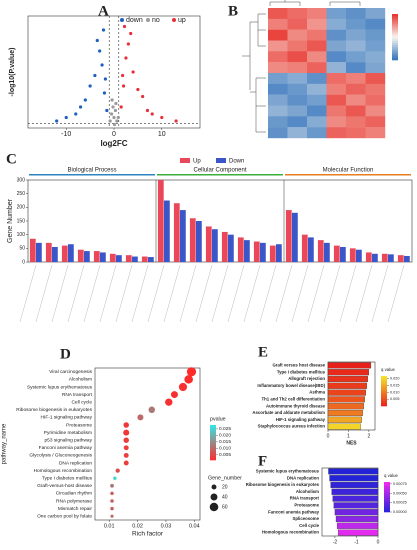 This screenshot has width=417, height=550. I want to click on legend-label: down, so click(134, 20).